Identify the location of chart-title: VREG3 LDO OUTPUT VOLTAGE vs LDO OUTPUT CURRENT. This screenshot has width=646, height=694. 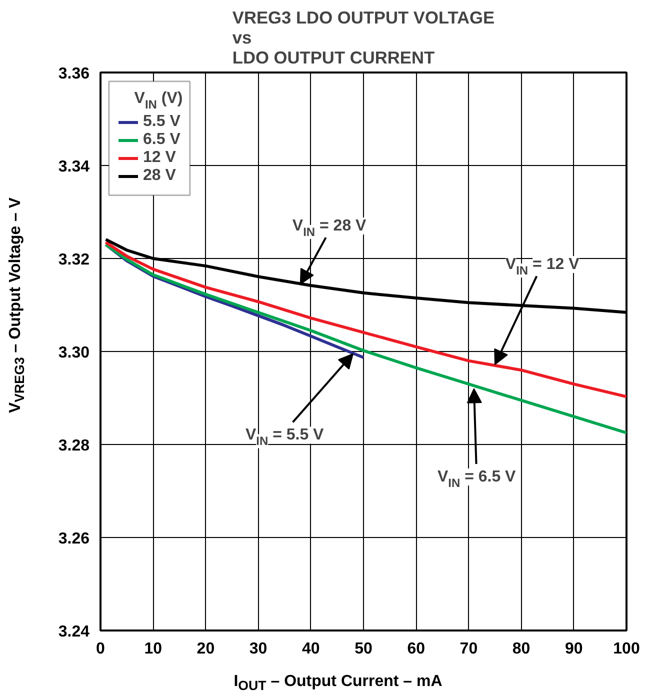
(363, 38).